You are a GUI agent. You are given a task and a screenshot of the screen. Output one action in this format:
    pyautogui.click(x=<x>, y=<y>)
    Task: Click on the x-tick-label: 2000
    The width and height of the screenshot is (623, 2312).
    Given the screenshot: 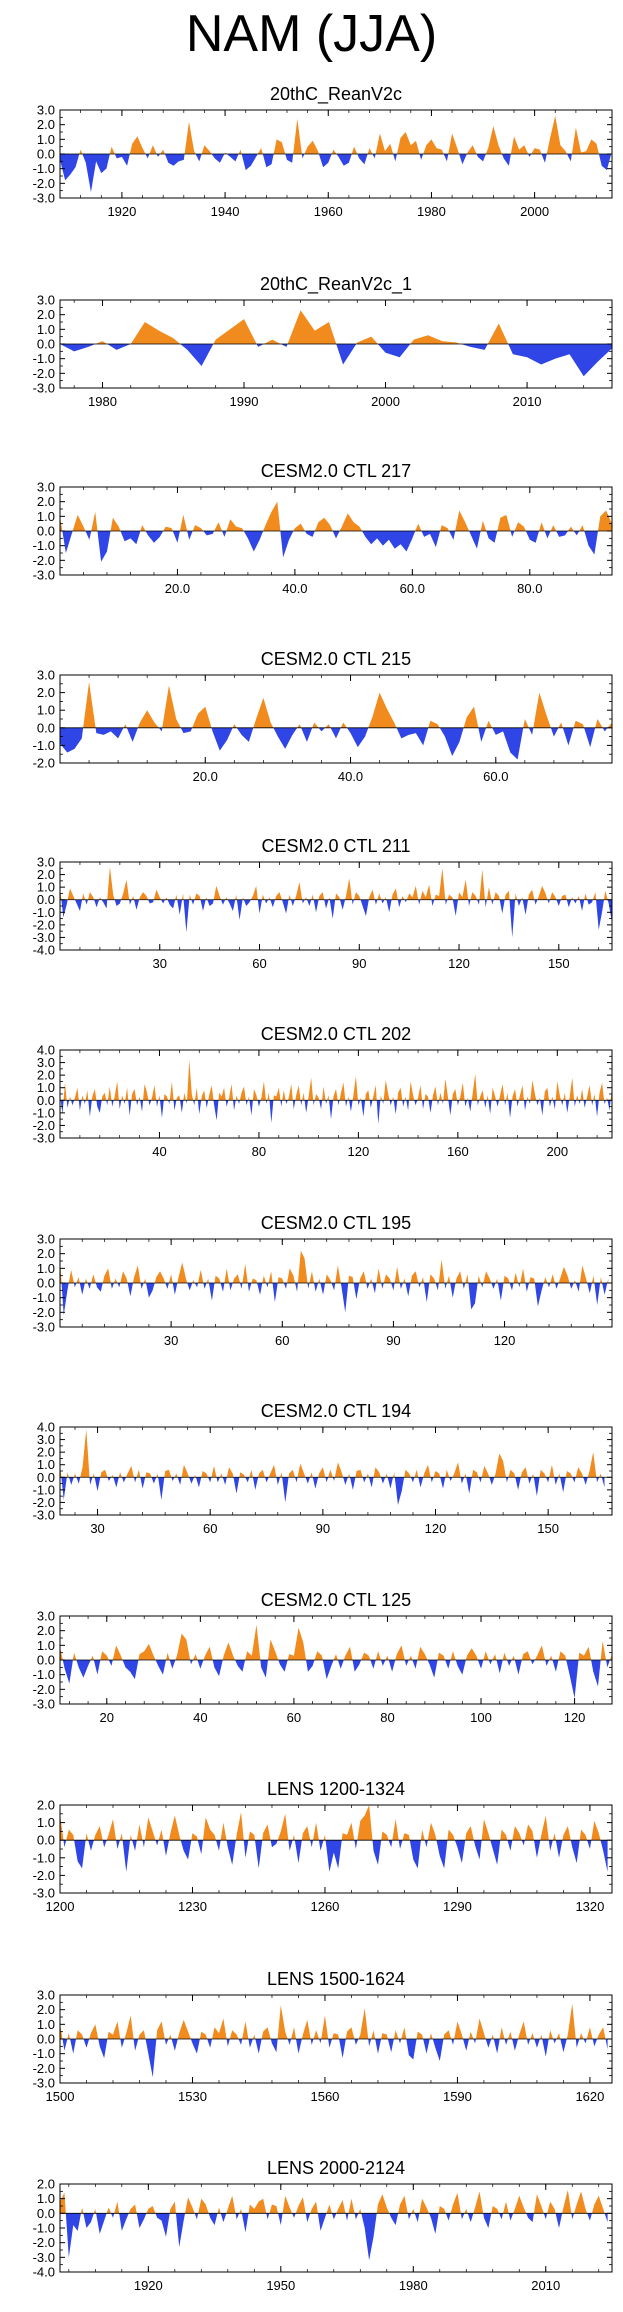 What is the action you would take?
    pyautogui.click(x=385, y=401)
    